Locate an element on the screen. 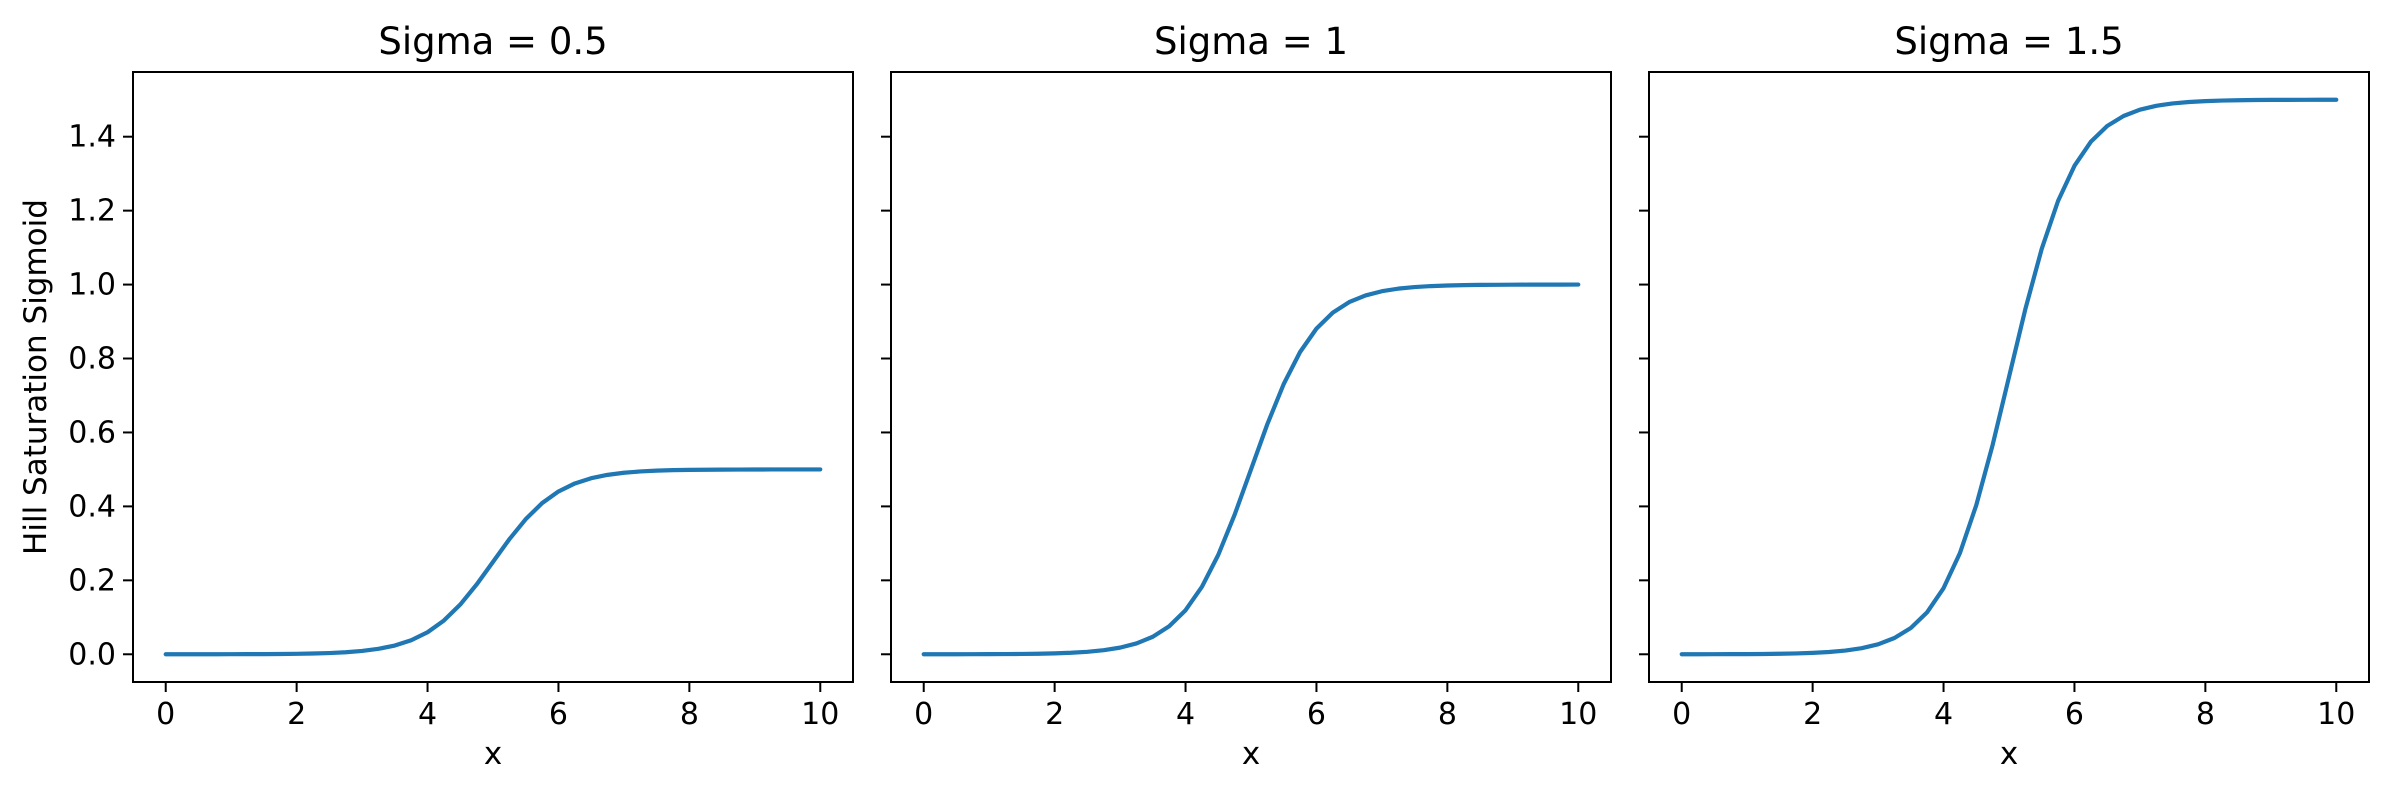  x-axis-label-0: x is located at coordinates (493, 754).